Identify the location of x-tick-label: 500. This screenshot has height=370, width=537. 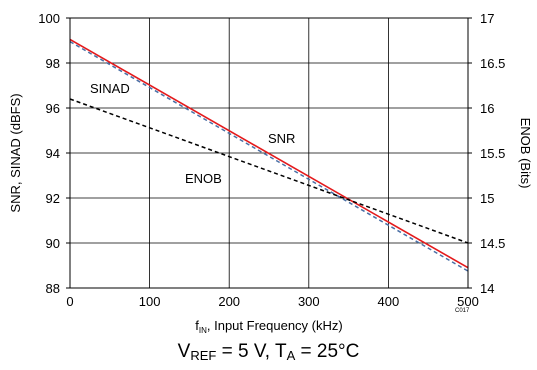
(468, 301).